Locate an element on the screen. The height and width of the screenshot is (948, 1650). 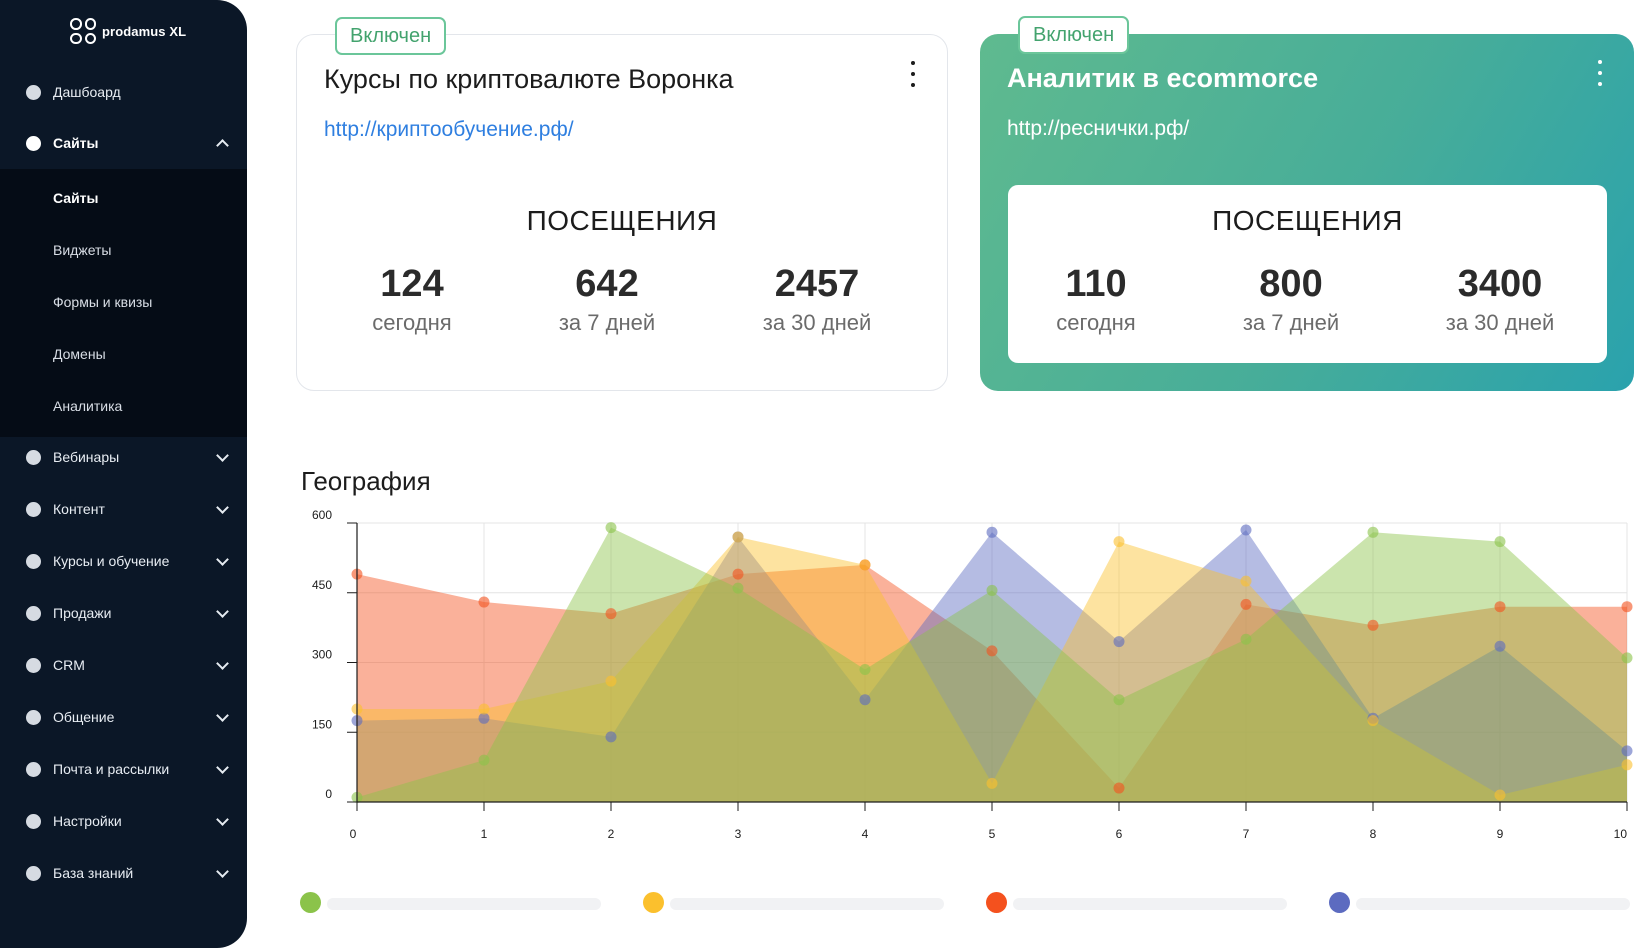
x-tick-label: 10 is located at coordinates (1621, 834).